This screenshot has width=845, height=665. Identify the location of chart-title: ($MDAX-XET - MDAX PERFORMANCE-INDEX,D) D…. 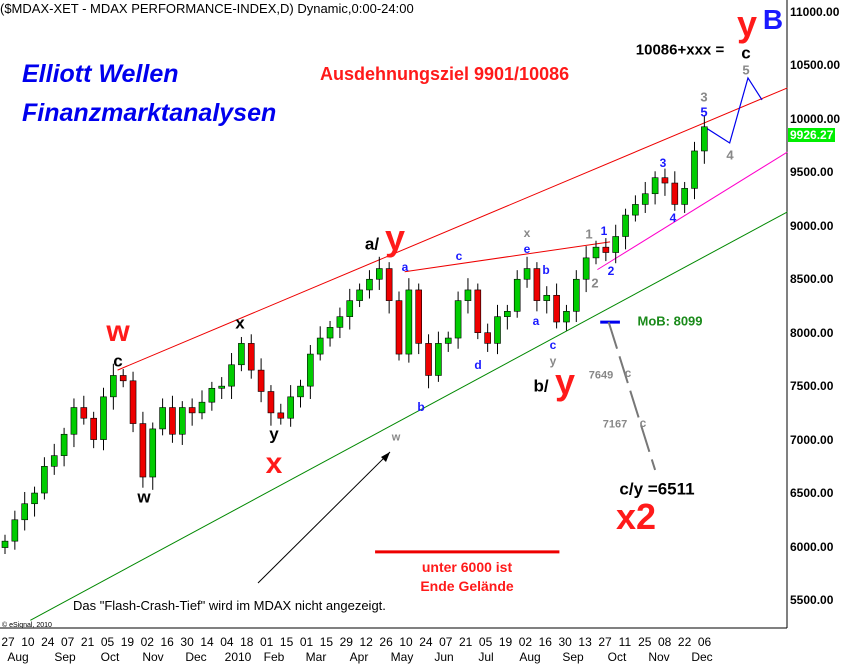
(207, 8).